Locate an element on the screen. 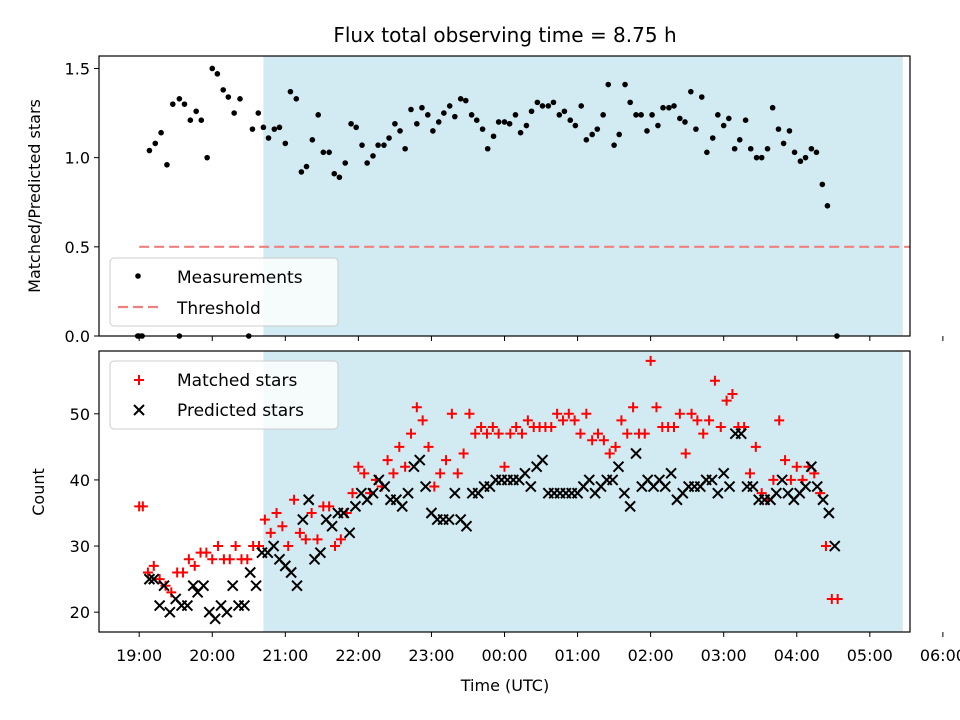 Image resolution: width=960 pixels, height=720 pixels. legend-label-measurements: Measurements is located at coordinates (240, 278).